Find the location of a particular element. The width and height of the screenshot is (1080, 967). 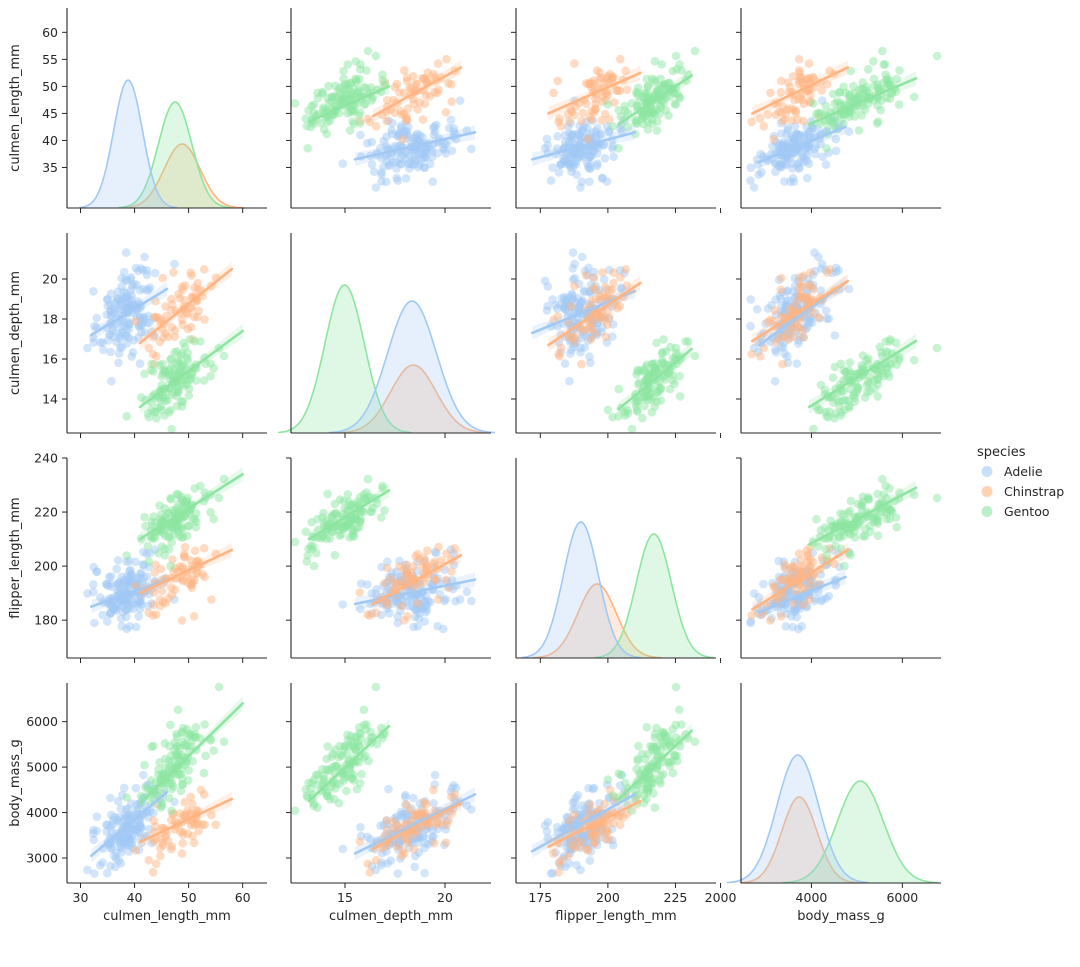

scatter-flipper-length-mm-vs-body-mass-g is located at coordinates (831, 560).